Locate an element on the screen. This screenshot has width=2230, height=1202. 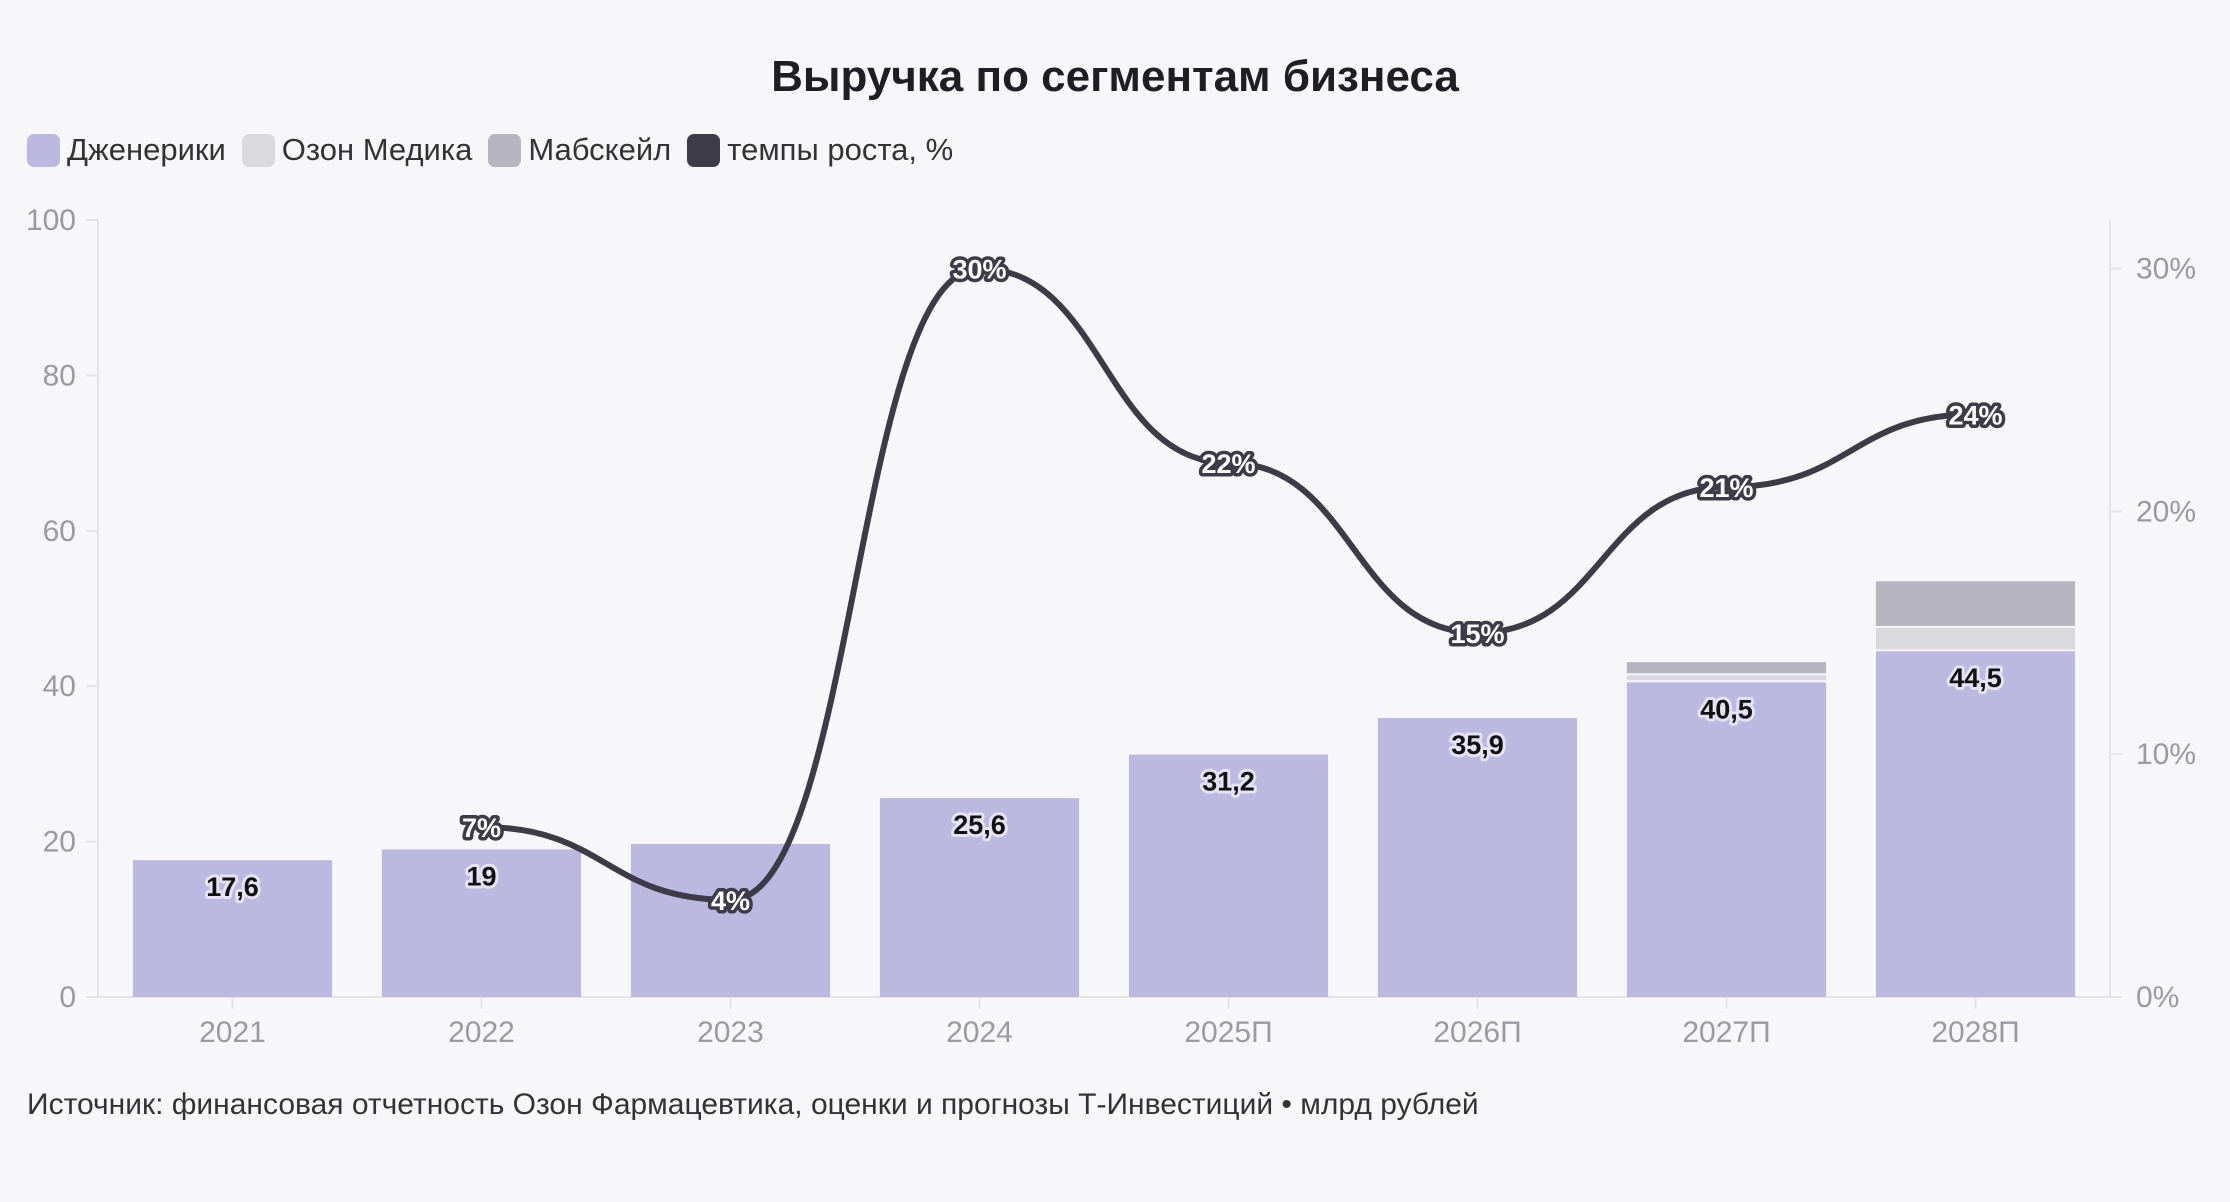
x-tick-label: 2023 is located at coordinates (730, 1032).